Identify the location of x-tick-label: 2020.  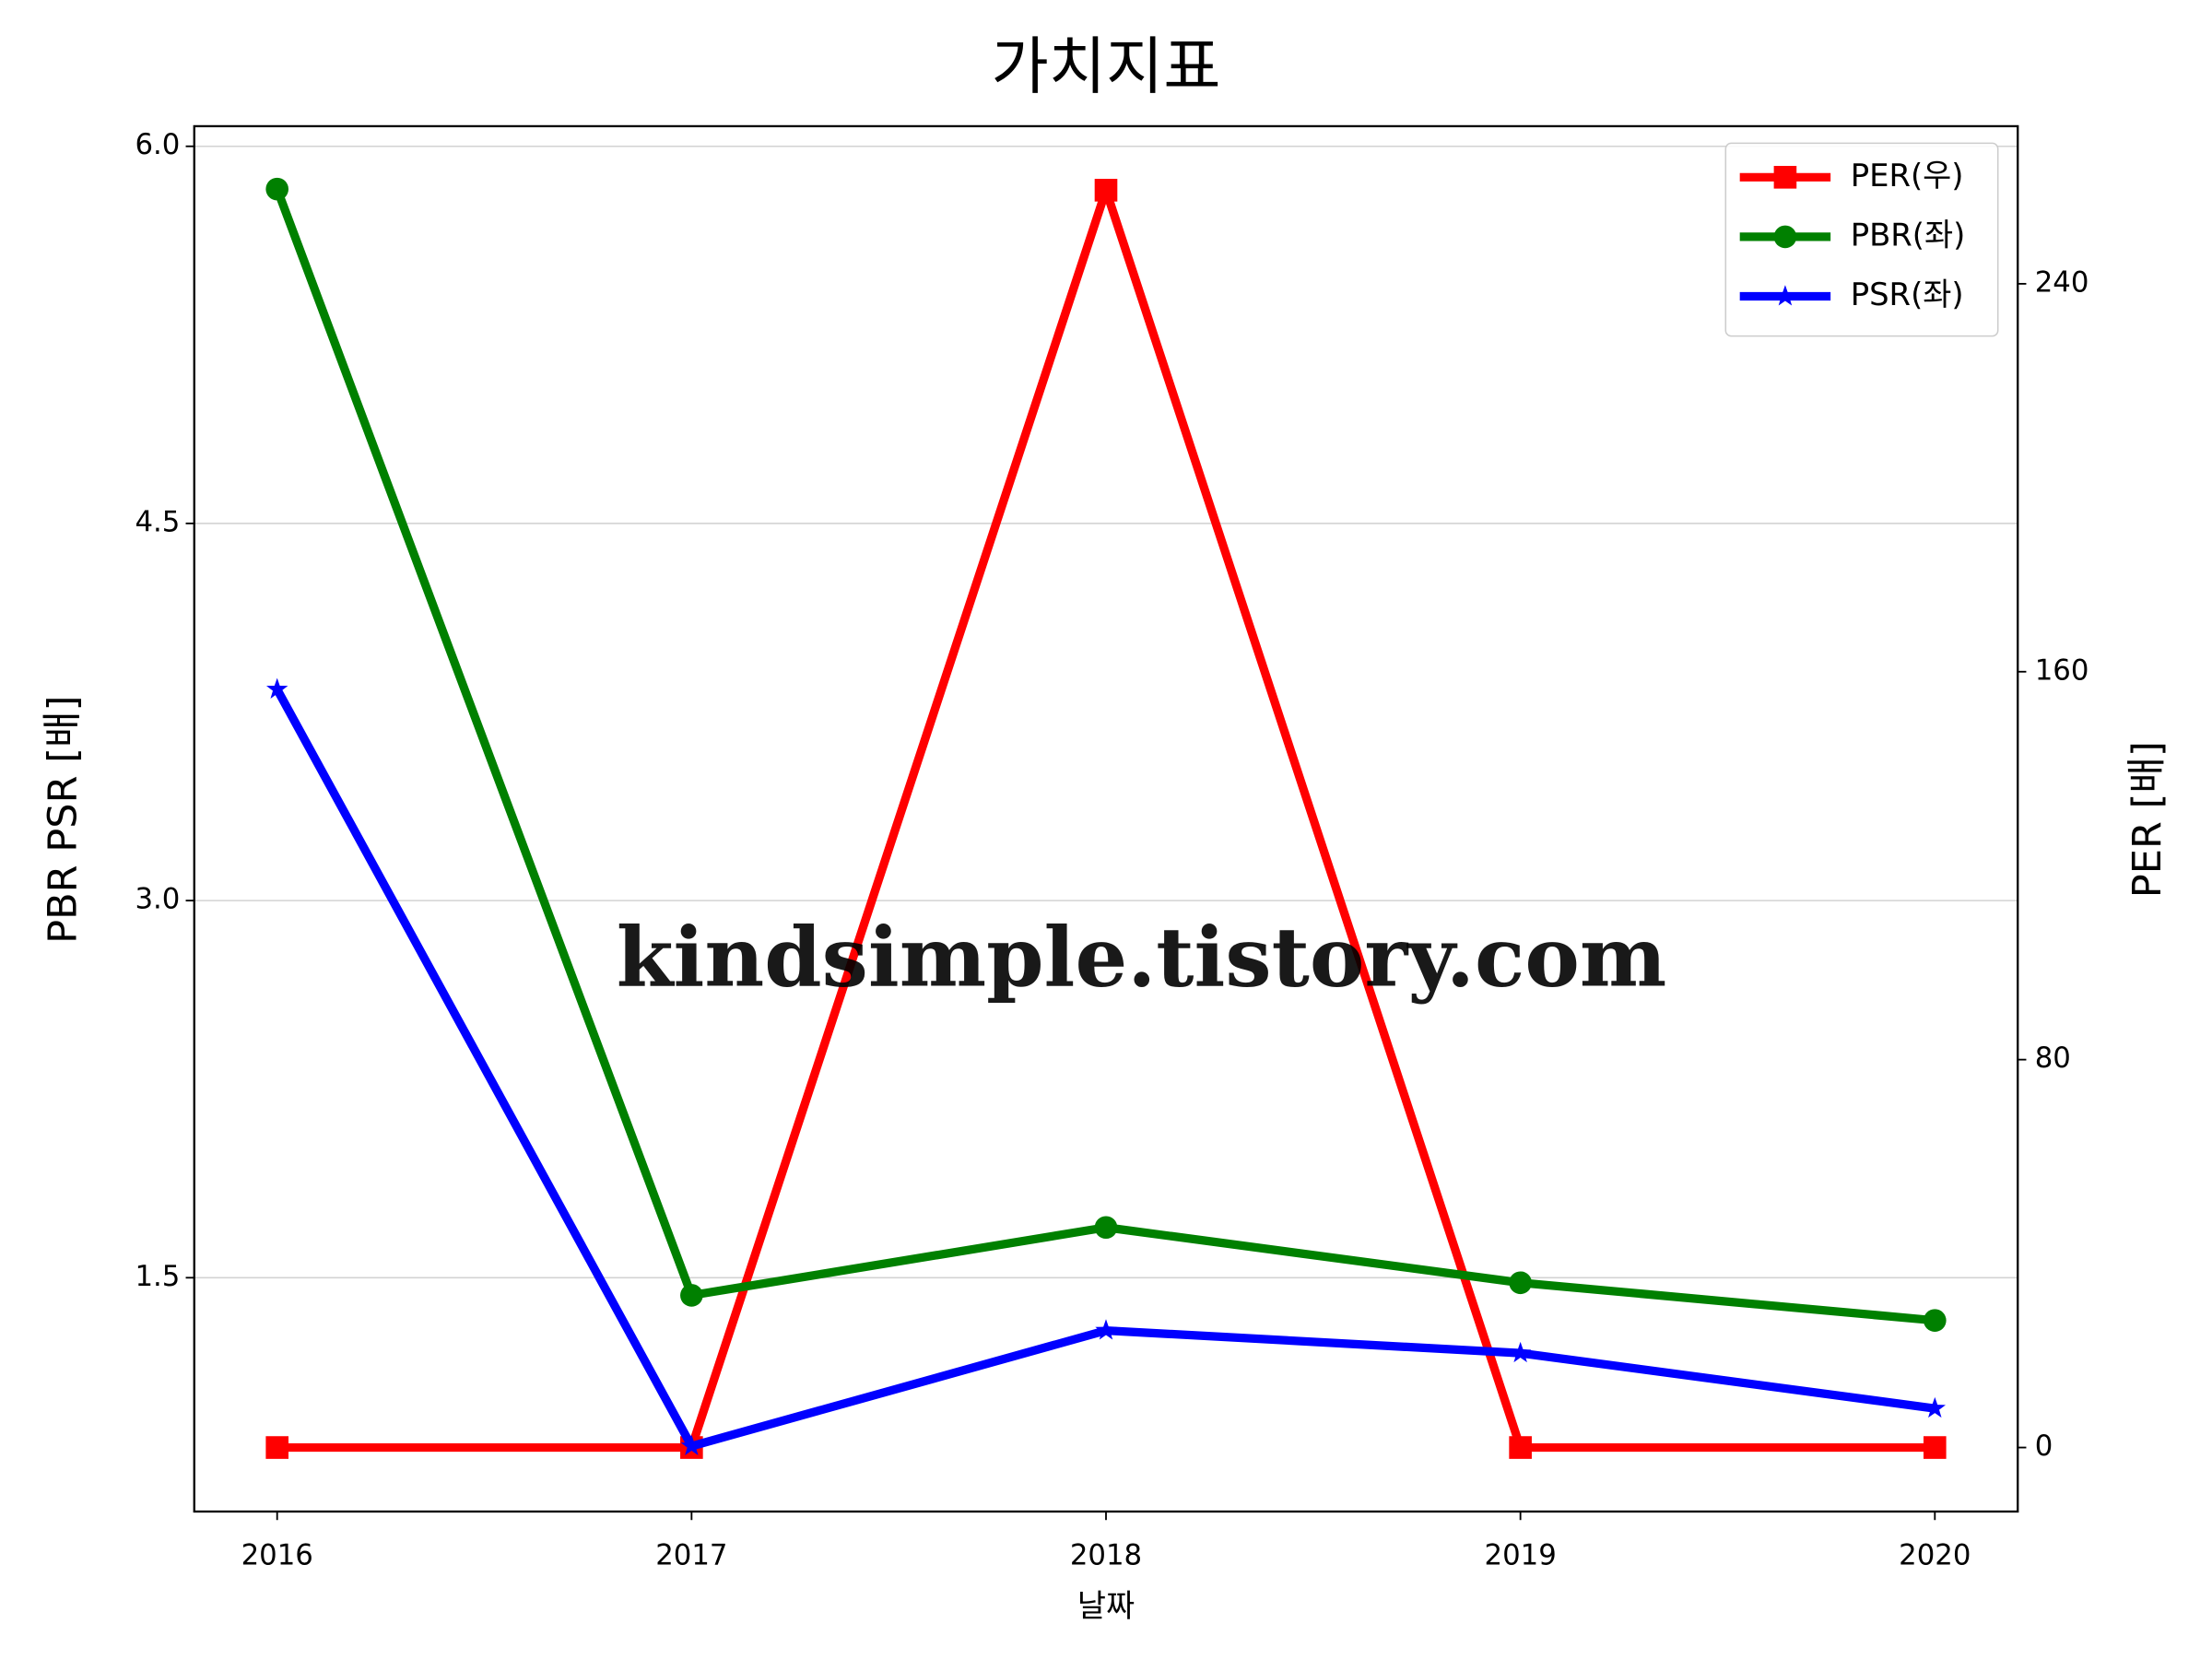
(1935, 1555).